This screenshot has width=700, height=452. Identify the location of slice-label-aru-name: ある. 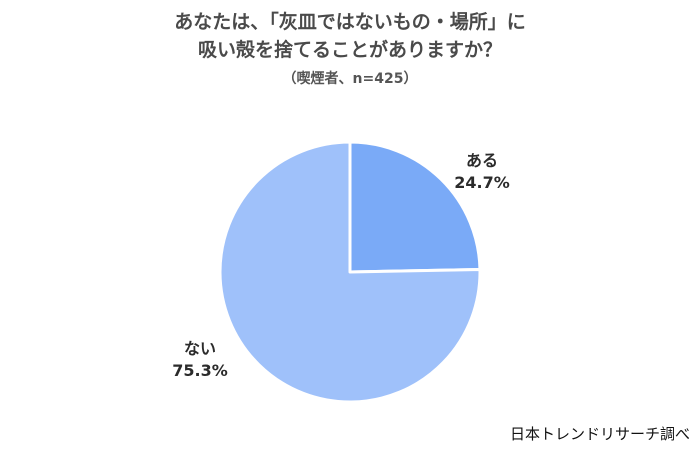
(481, 160).